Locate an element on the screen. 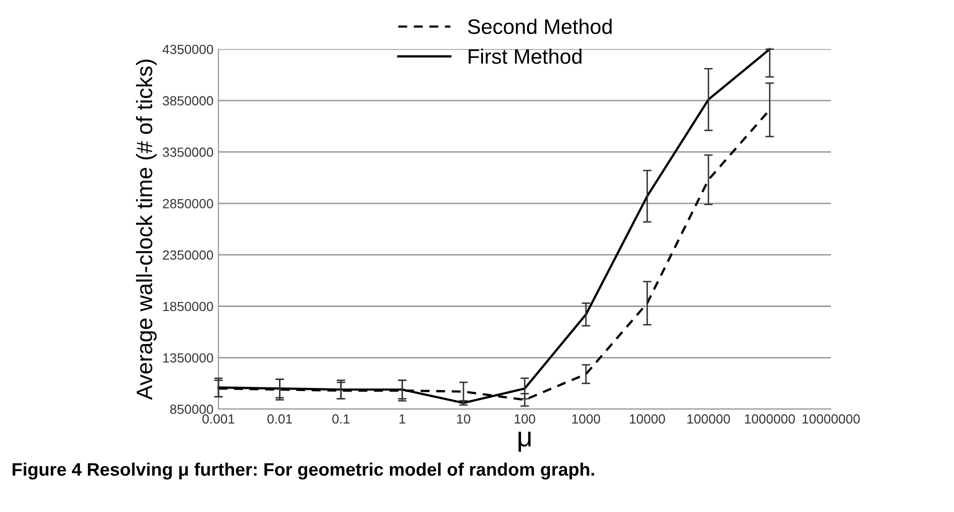 The height and width of the screenshot is (512, 954). y-tick-label: 4350000 is located at coordinates (188, 49).